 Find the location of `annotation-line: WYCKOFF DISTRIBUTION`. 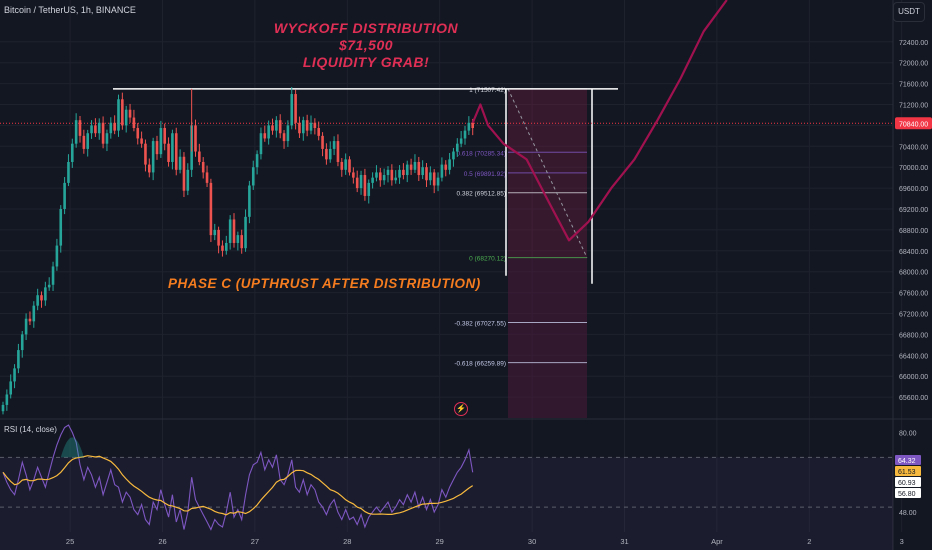

annotation-line: WYCKOFF DISTRIBUTION is located at coordinates (366, 28).